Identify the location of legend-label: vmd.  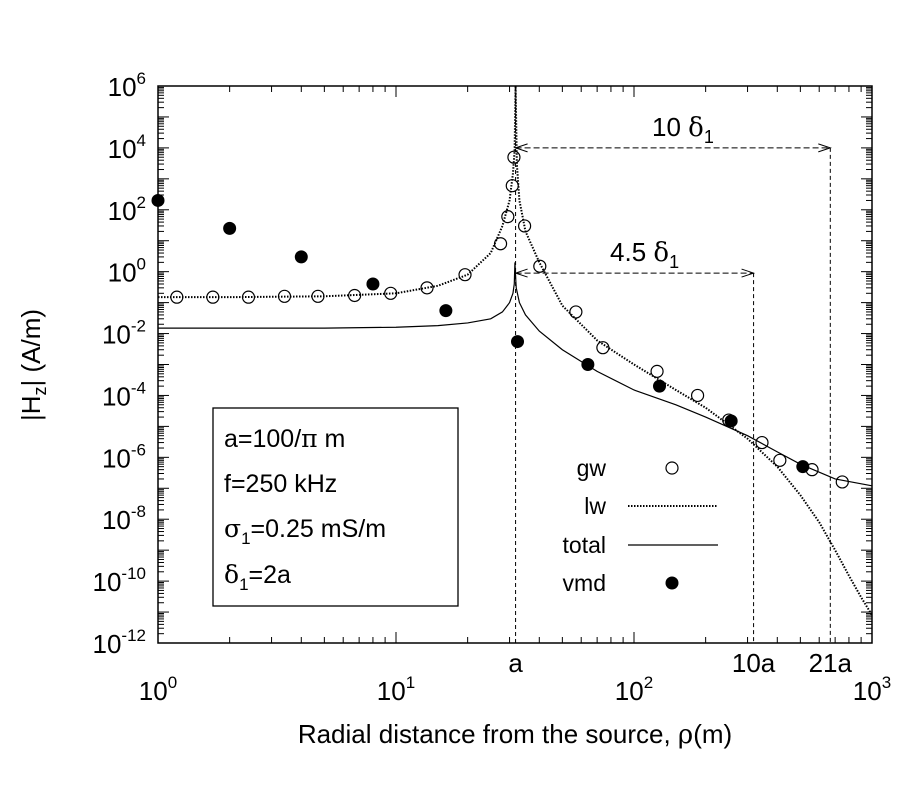
(584, 583).